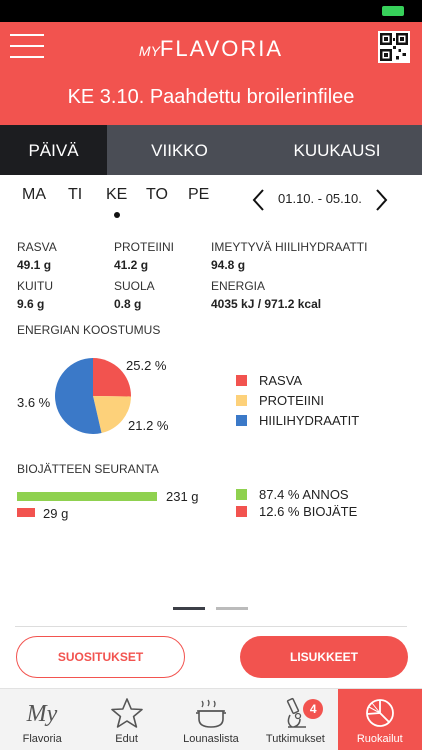  I want to click on legend-item: HIILIHYDRAATIT, so click(297, 420).